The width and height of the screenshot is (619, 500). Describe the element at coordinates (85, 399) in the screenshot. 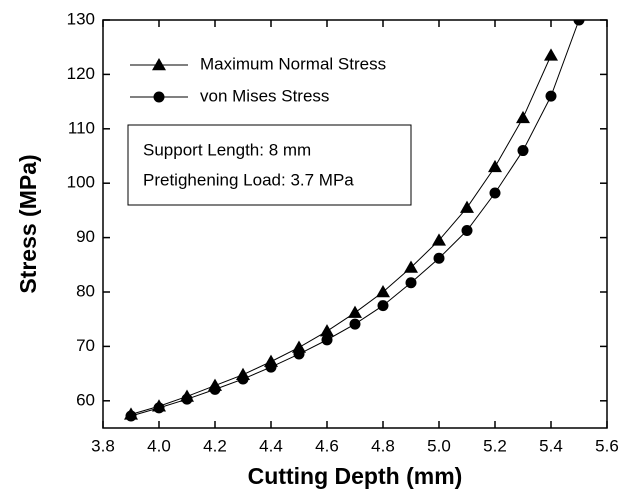

I see `y-tick-label: 60` at that location.